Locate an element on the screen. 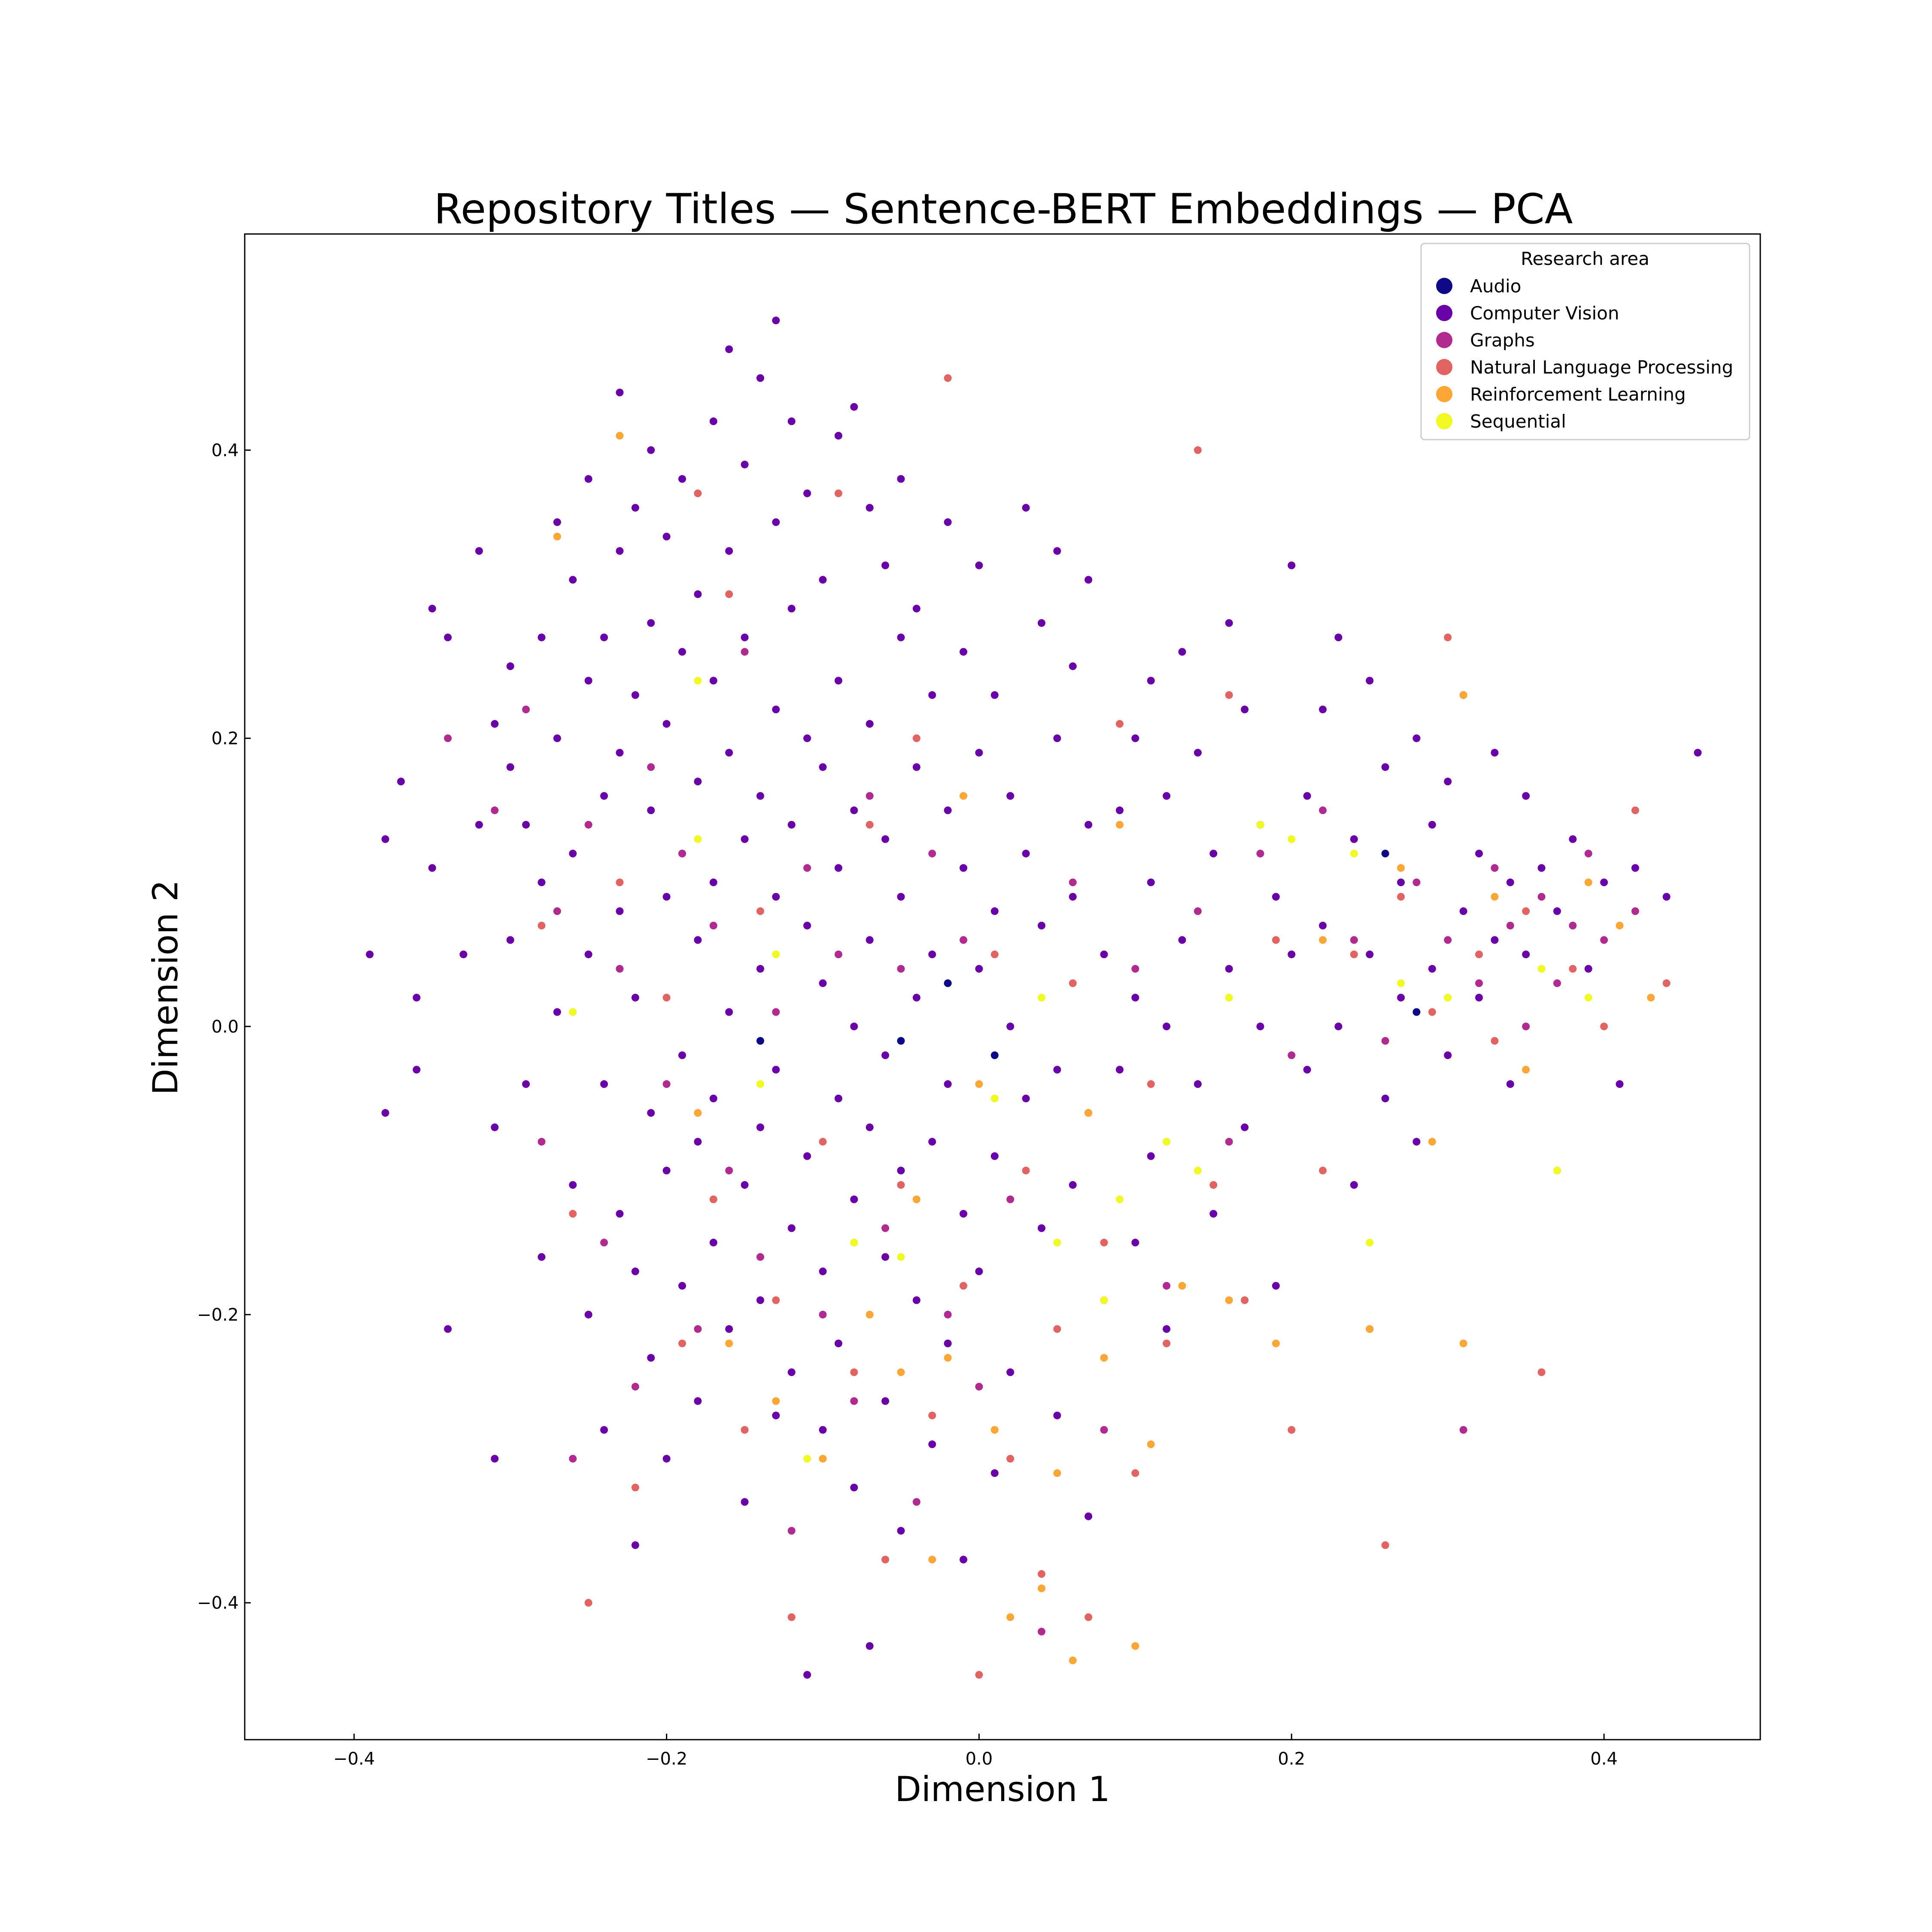 This screenshot has height=1932, width=1932. y-tick-label: −0.4 is located at coordinates (218, 1603).